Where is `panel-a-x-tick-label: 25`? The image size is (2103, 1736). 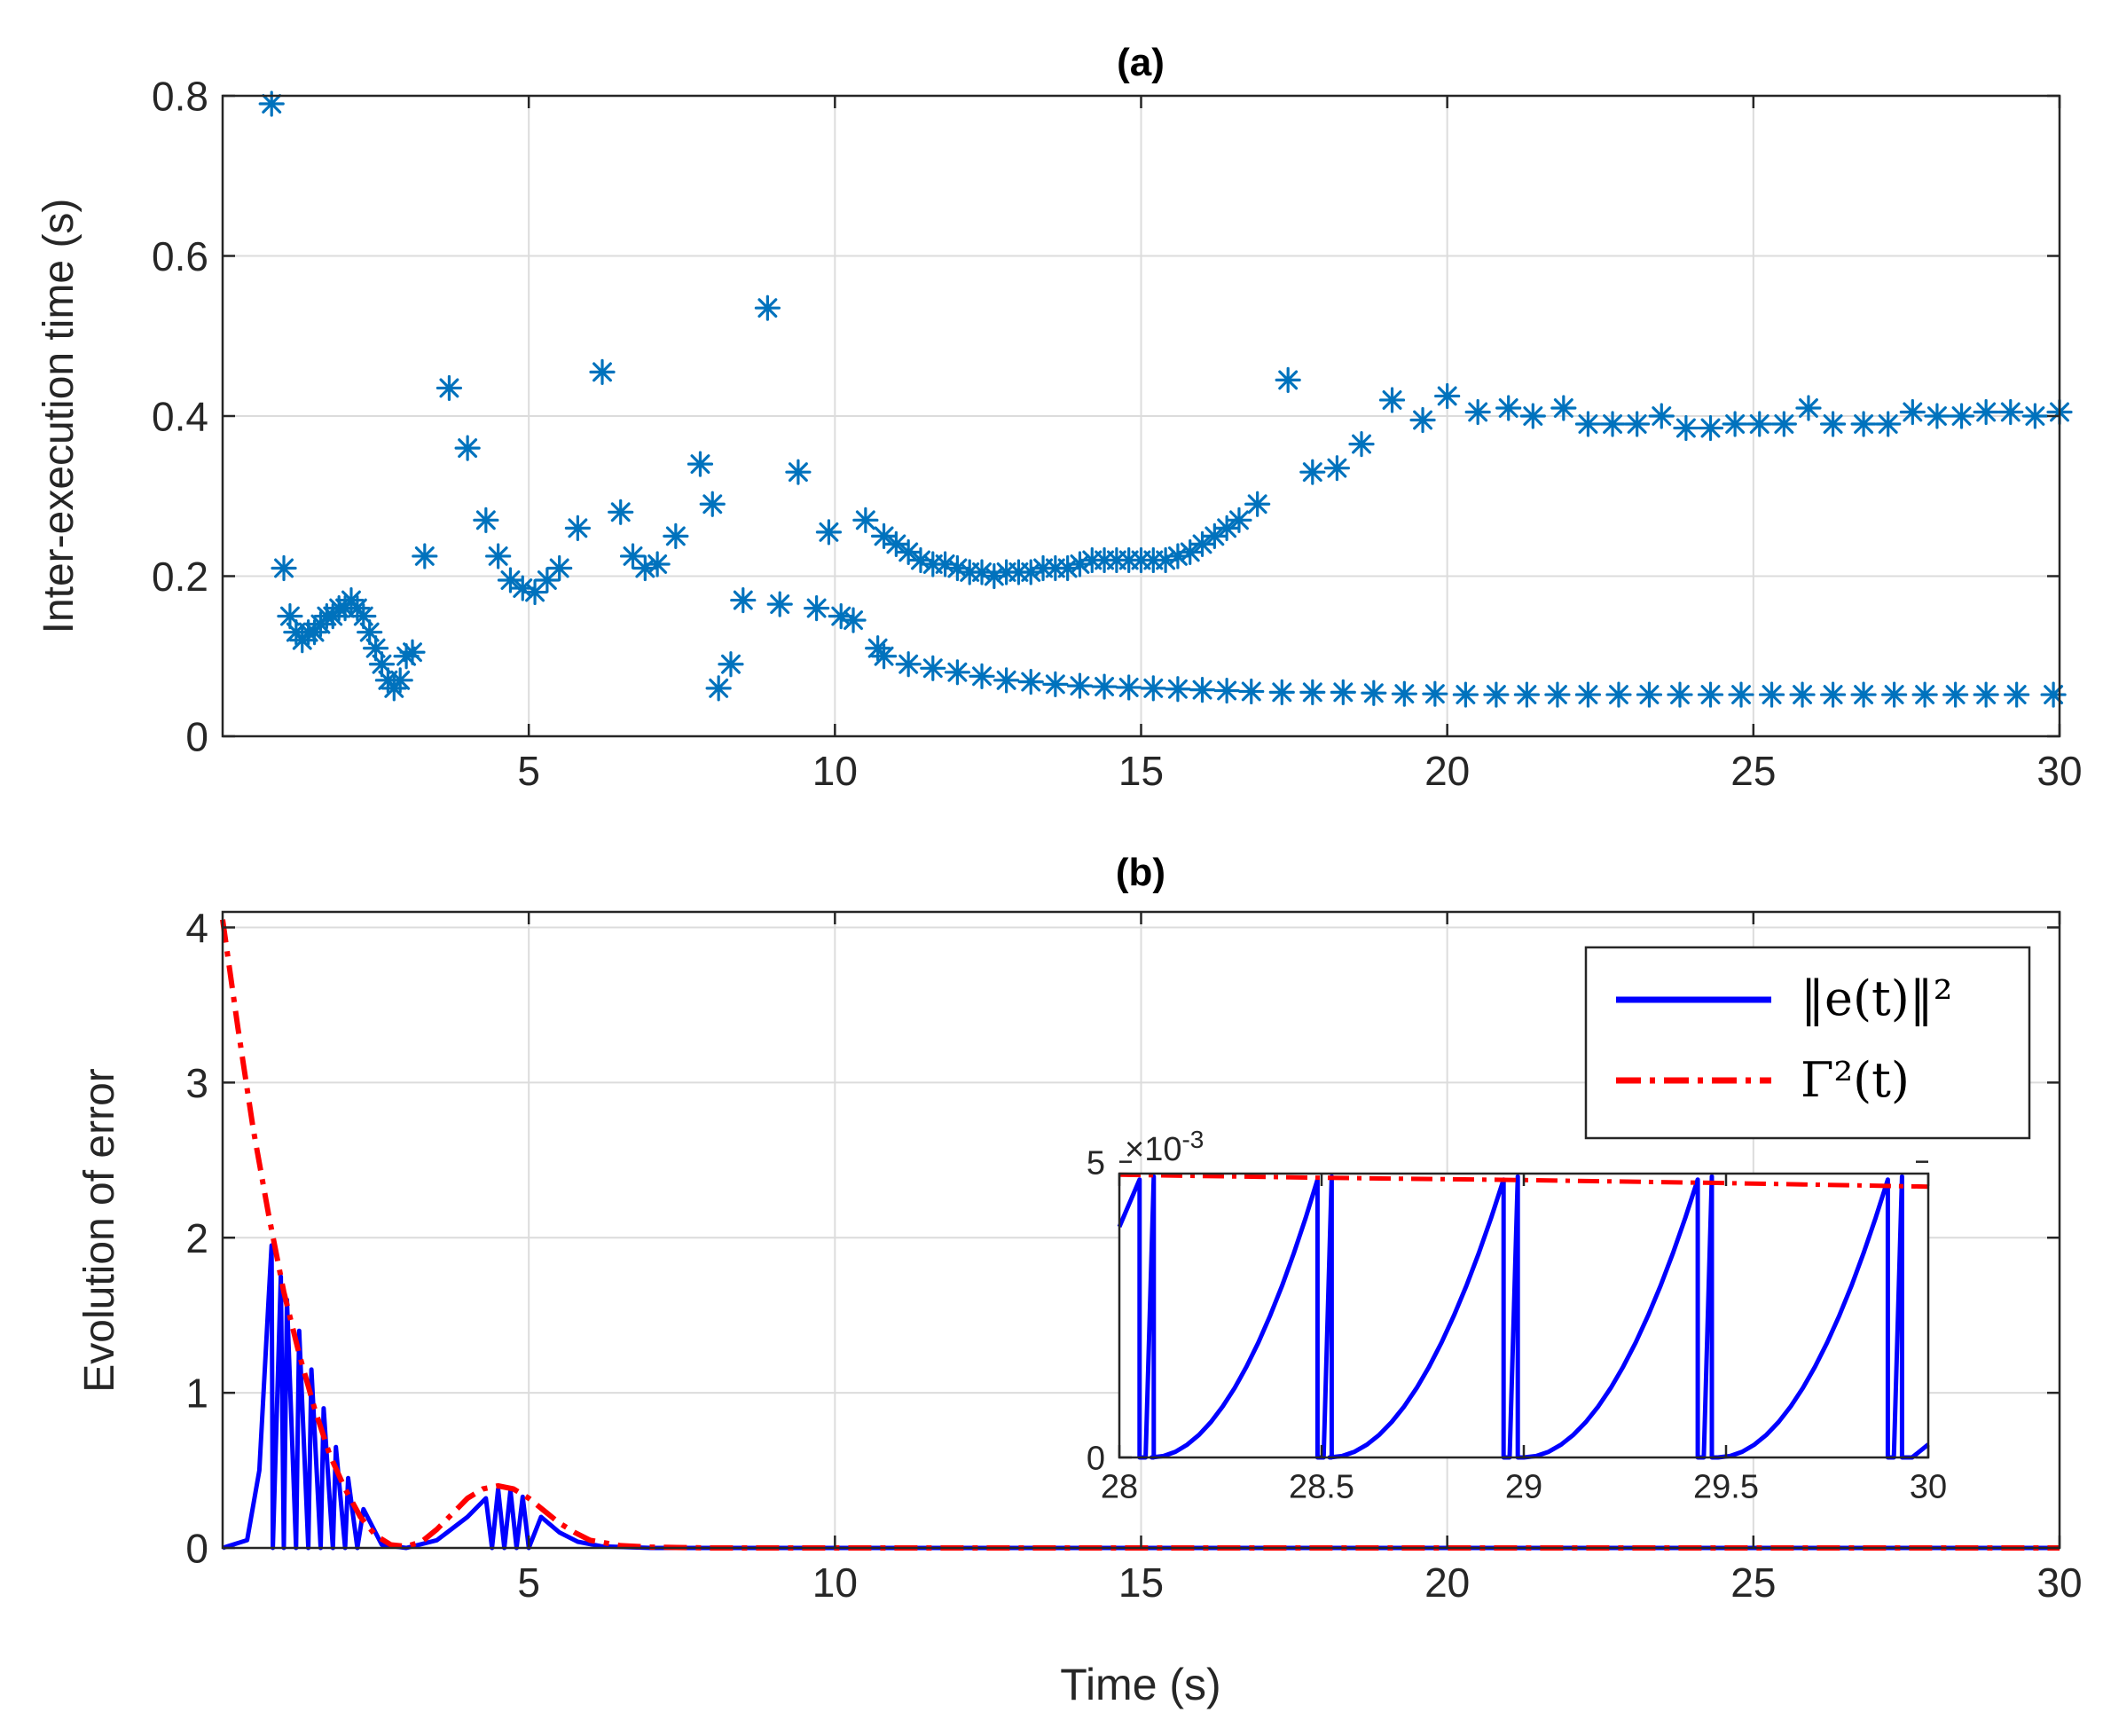 panel-a-x-tick-label: 25 is located at coordinates (1753, 771).